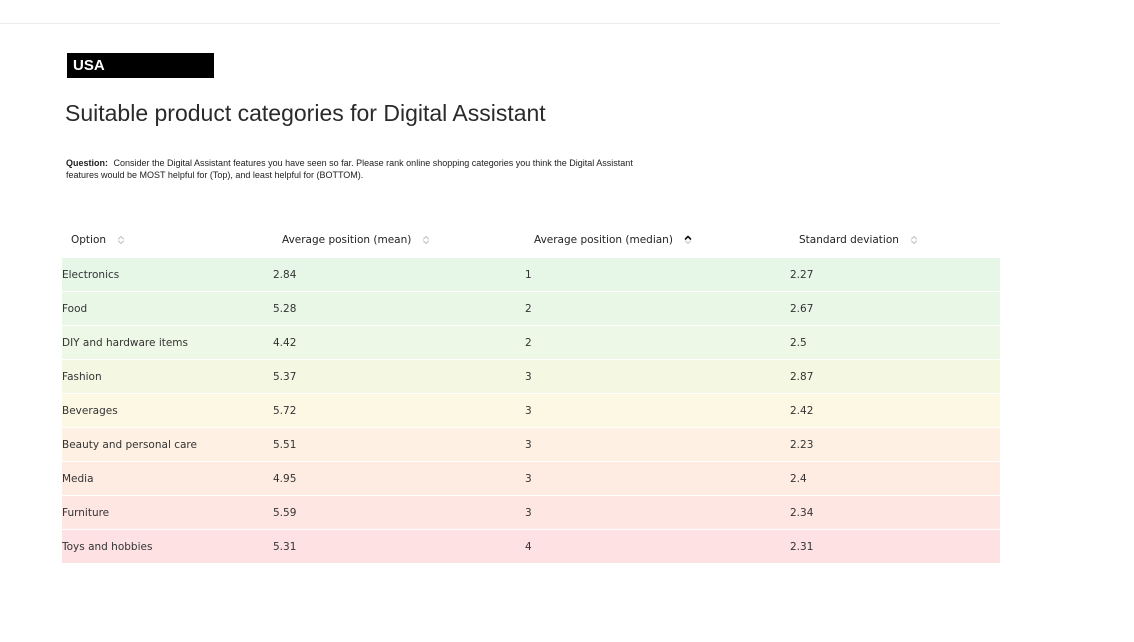  Describe the element at coordinates (895, 308) in the screenshot. I see `std-dev-cell: 2.67` at that location.